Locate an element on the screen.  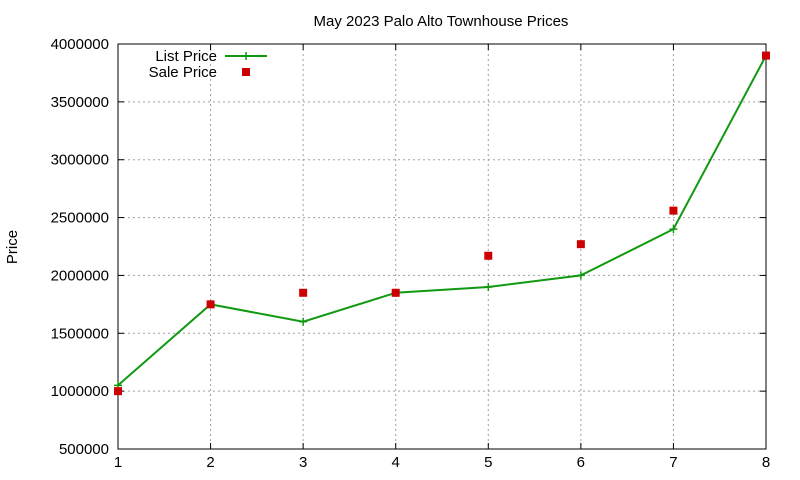
chart-title: May 2023 Palo Alto Townhouse Prices is located at coordinates (441, 21).